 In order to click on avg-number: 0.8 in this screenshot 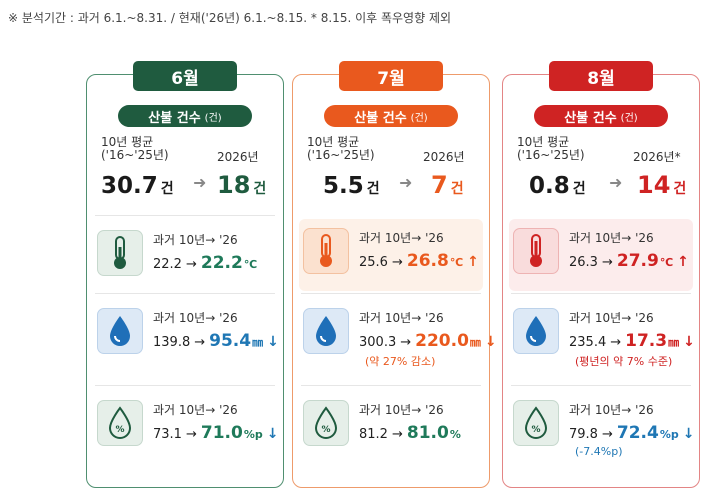, I will do `click(549, 186)`.